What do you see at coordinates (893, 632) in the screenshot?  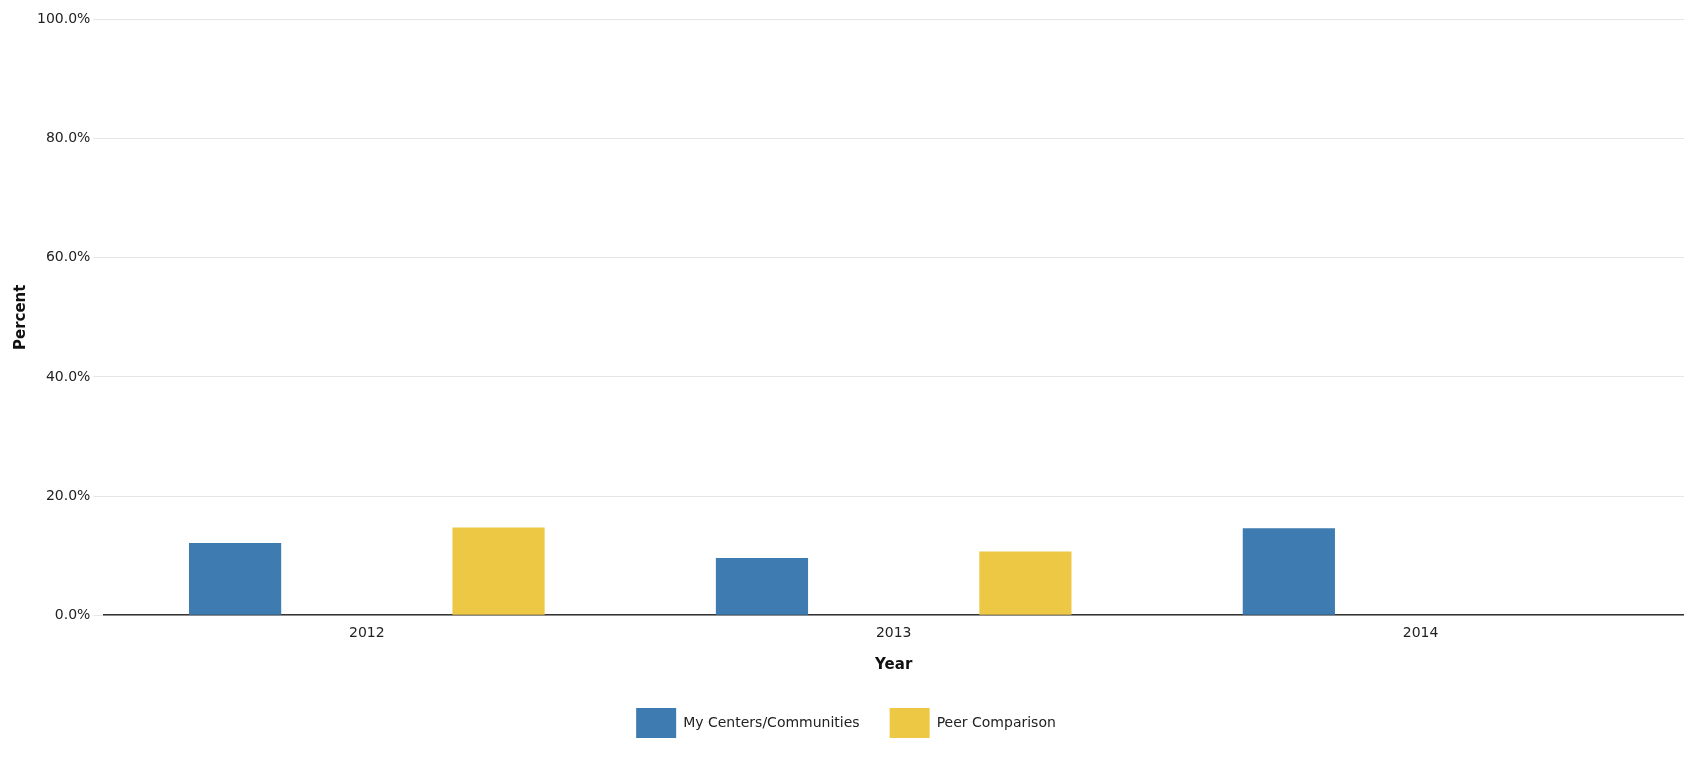 I see `x-tick-label: 2013` at bounding box center [893, 632].